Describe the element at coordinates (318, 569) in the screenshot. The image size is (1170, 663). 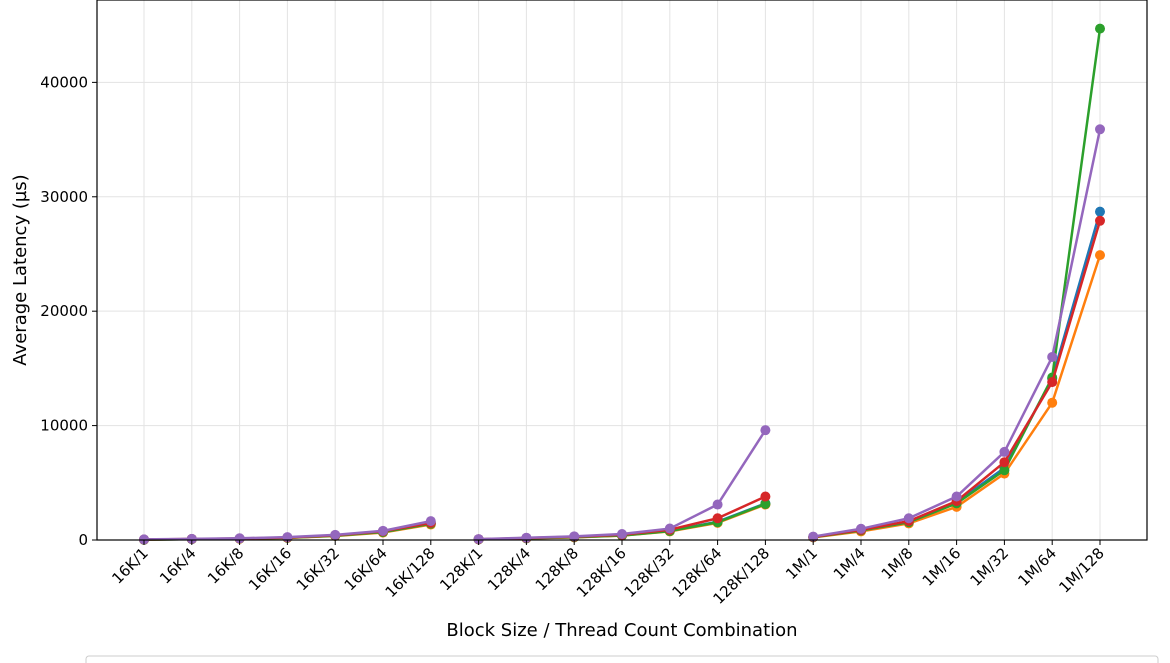
I see `x-tick-label: 16K/32` at that location.